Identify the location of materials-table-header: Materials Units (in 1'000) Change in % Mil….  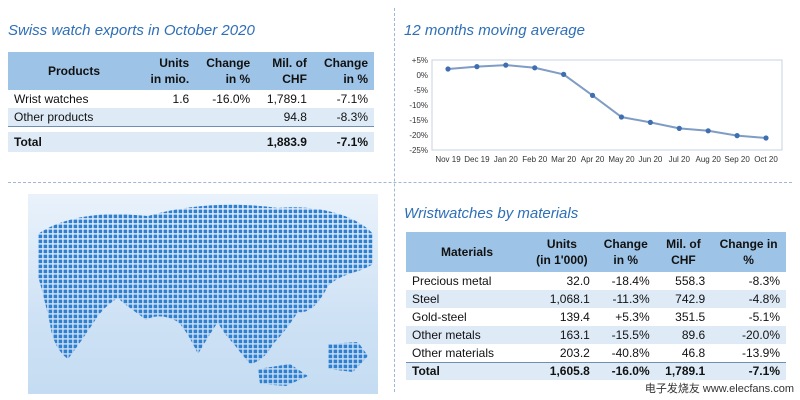
(596, 252).